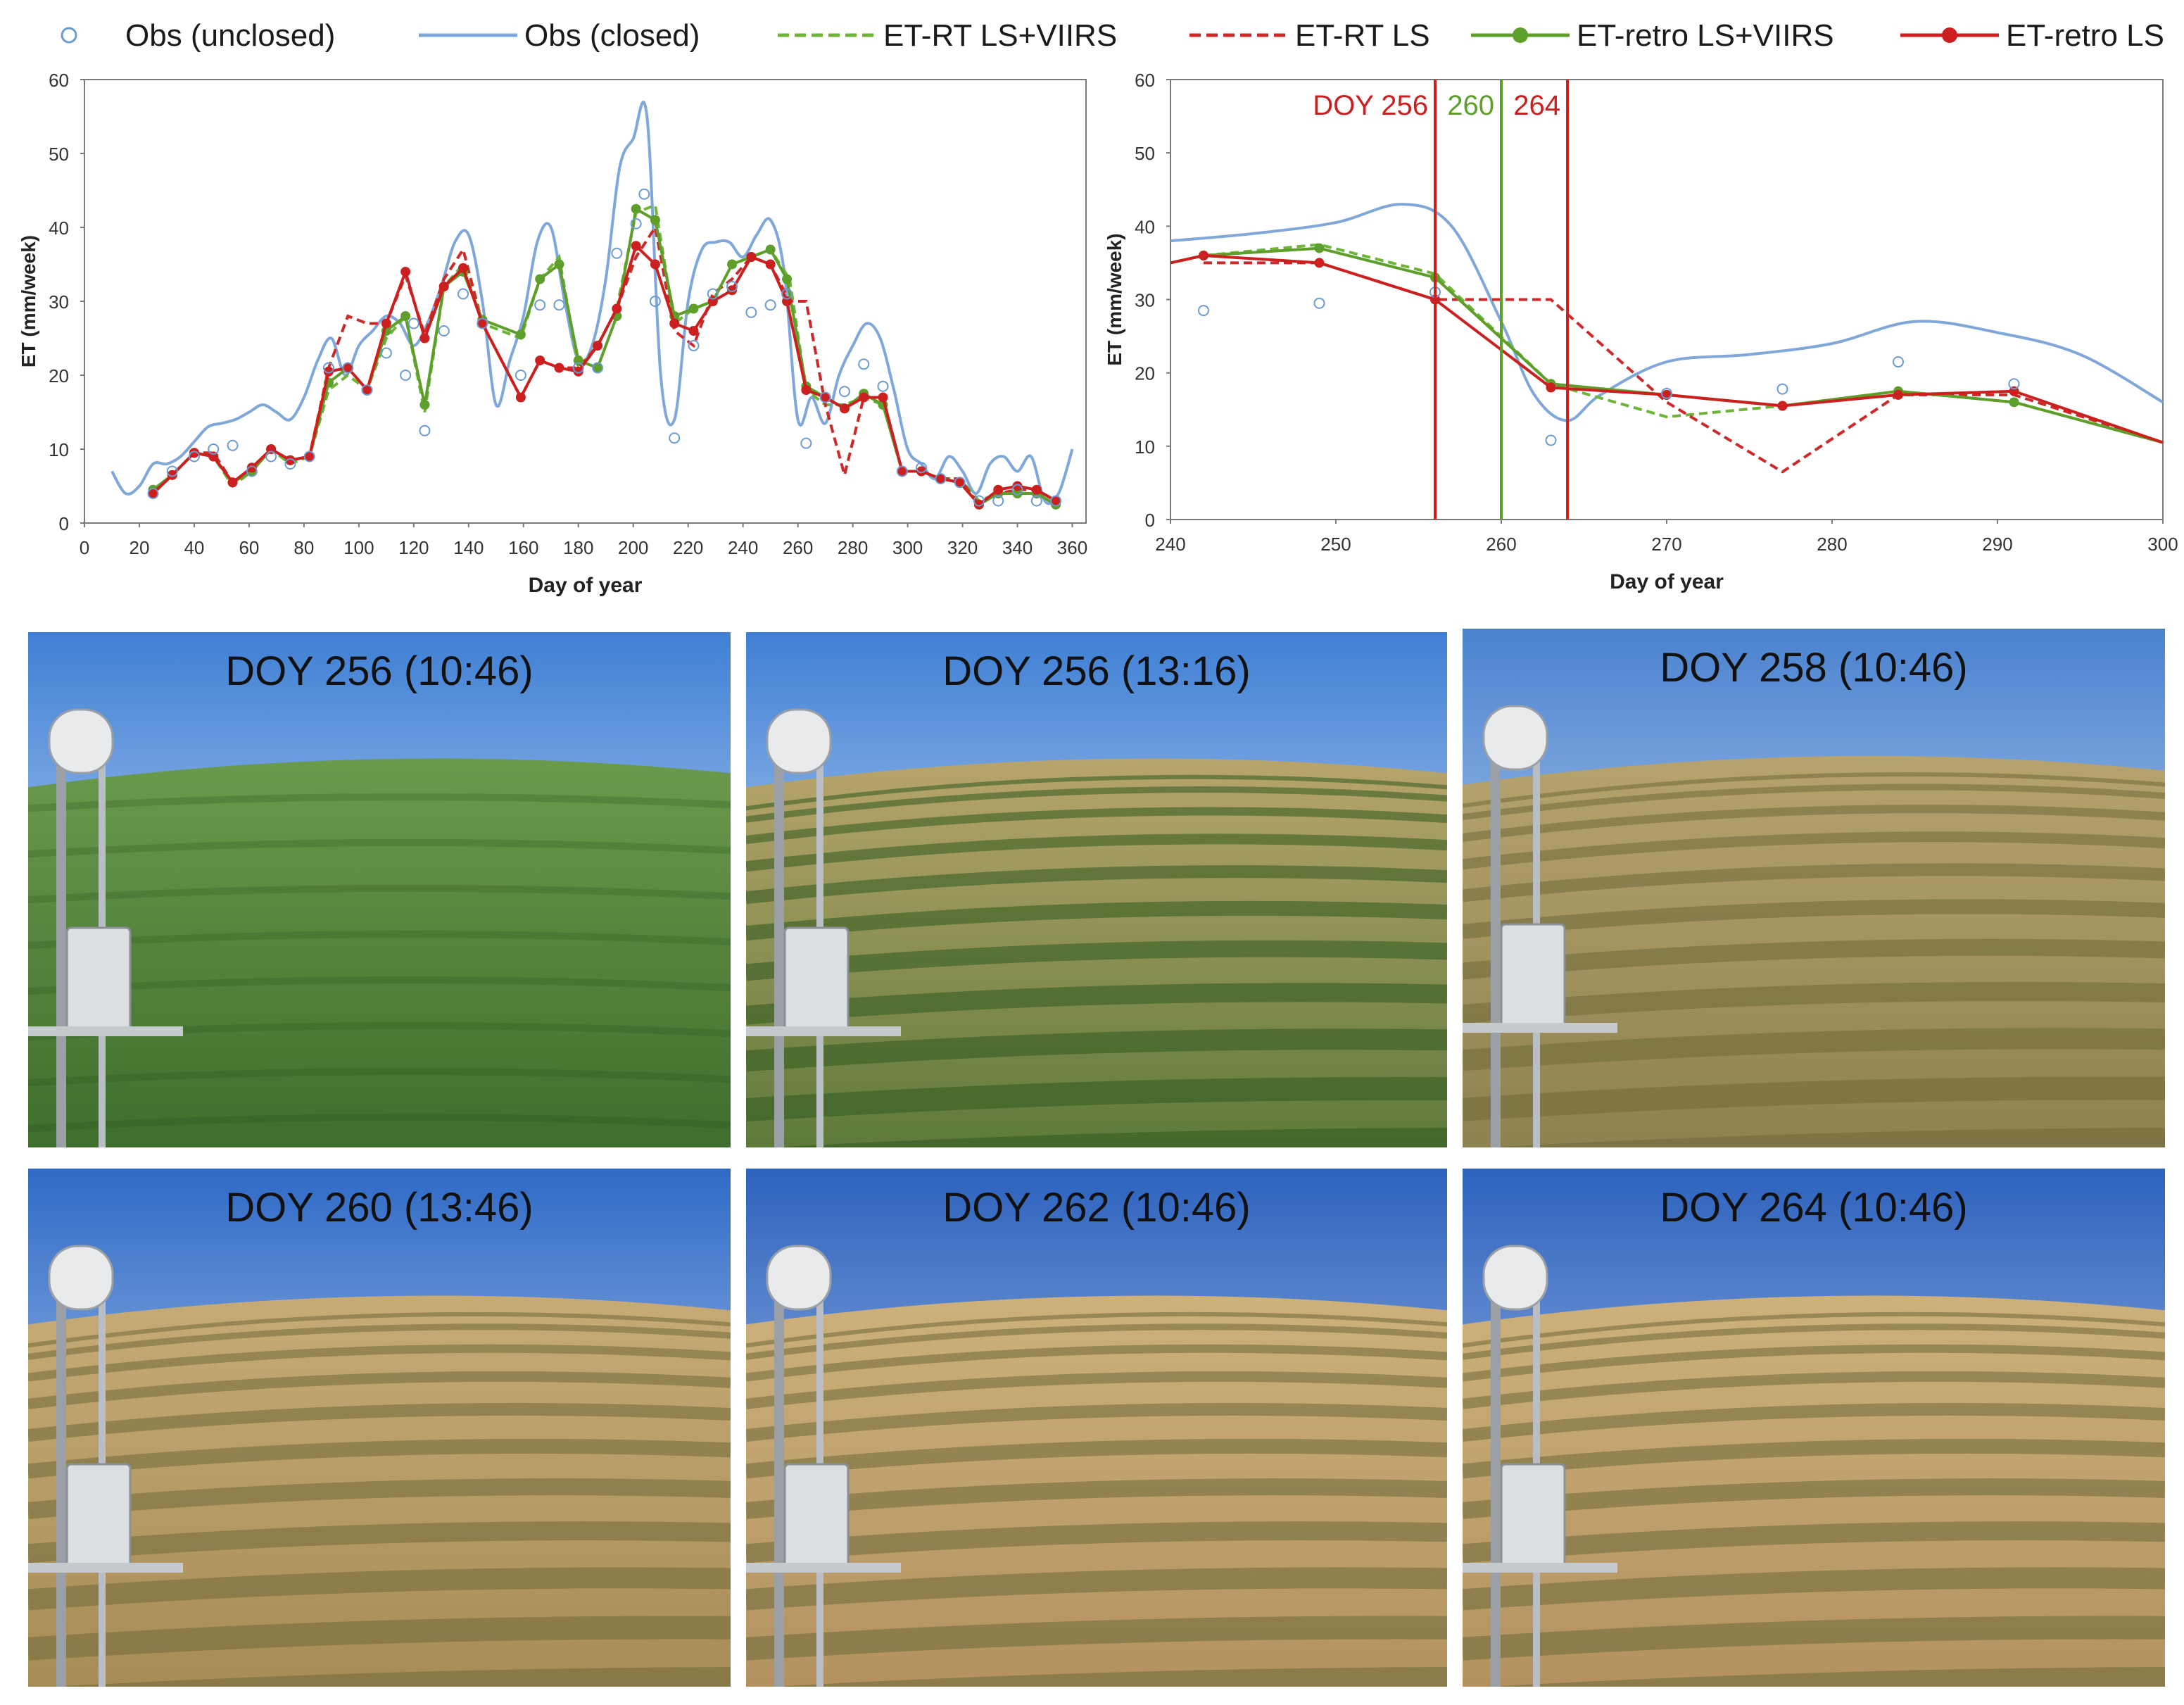  What do you see at coordinates (1536, 105) in the screenshot?
I see `vline-label-264: 264` at bounding box center [1536, 105].